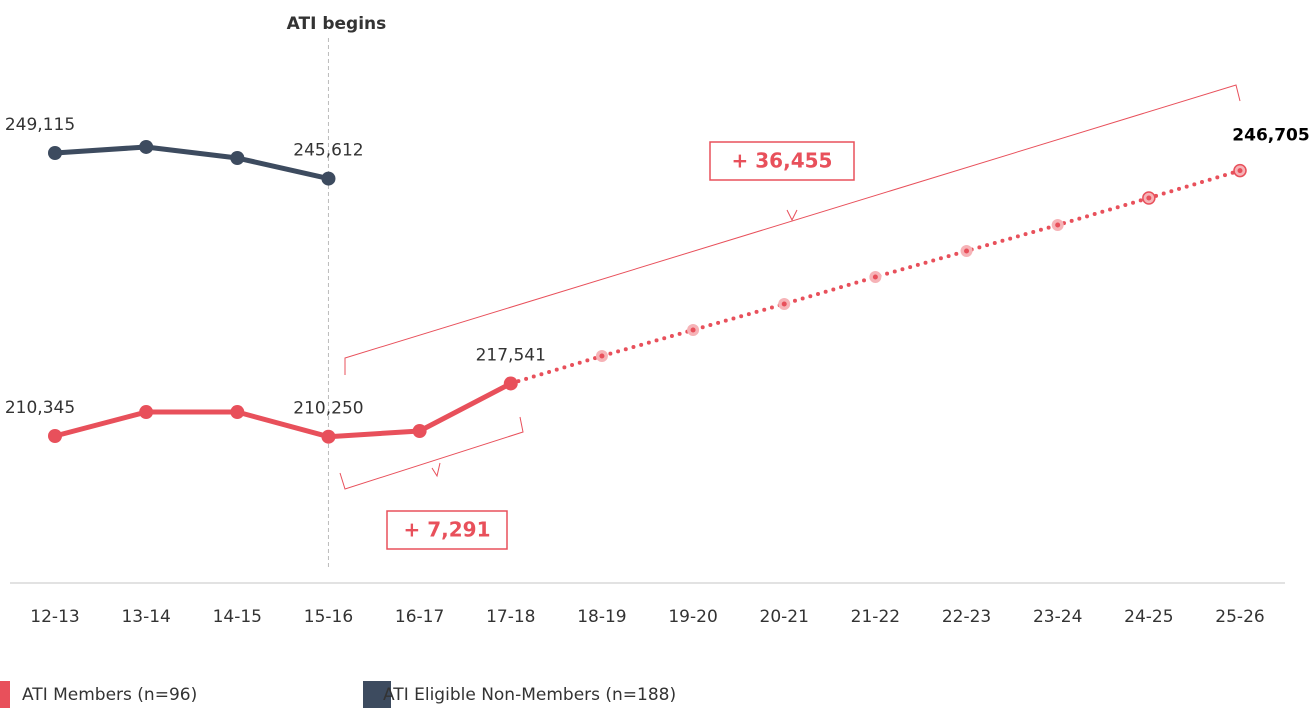 The height and width of the screenshot is (713, 1311). I want to click on x-tick-label: 22-23, so click(966, 617).